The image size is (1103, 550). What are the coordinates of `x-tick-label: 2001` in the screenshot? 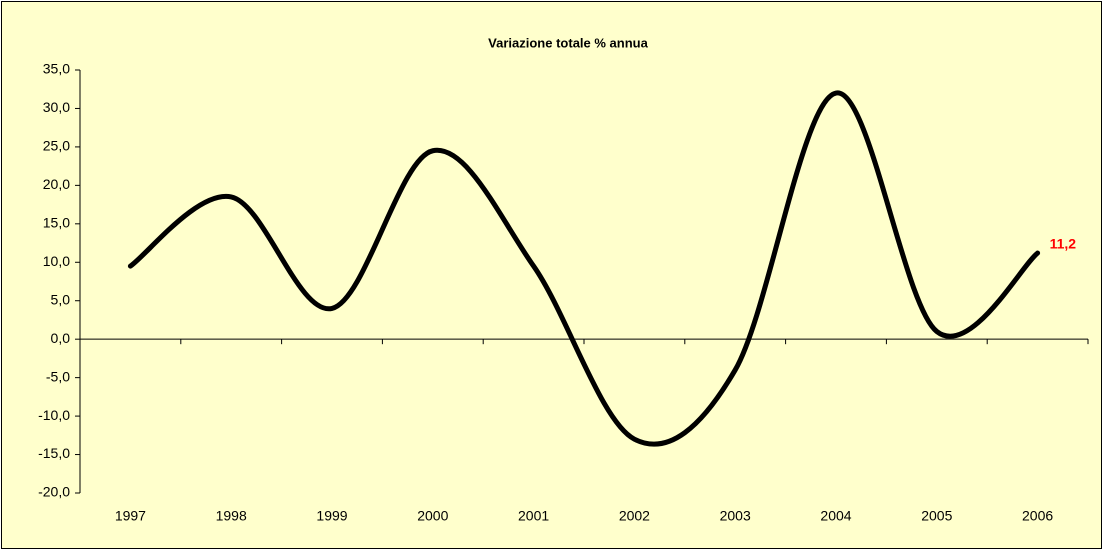 It's located at (533, 516).